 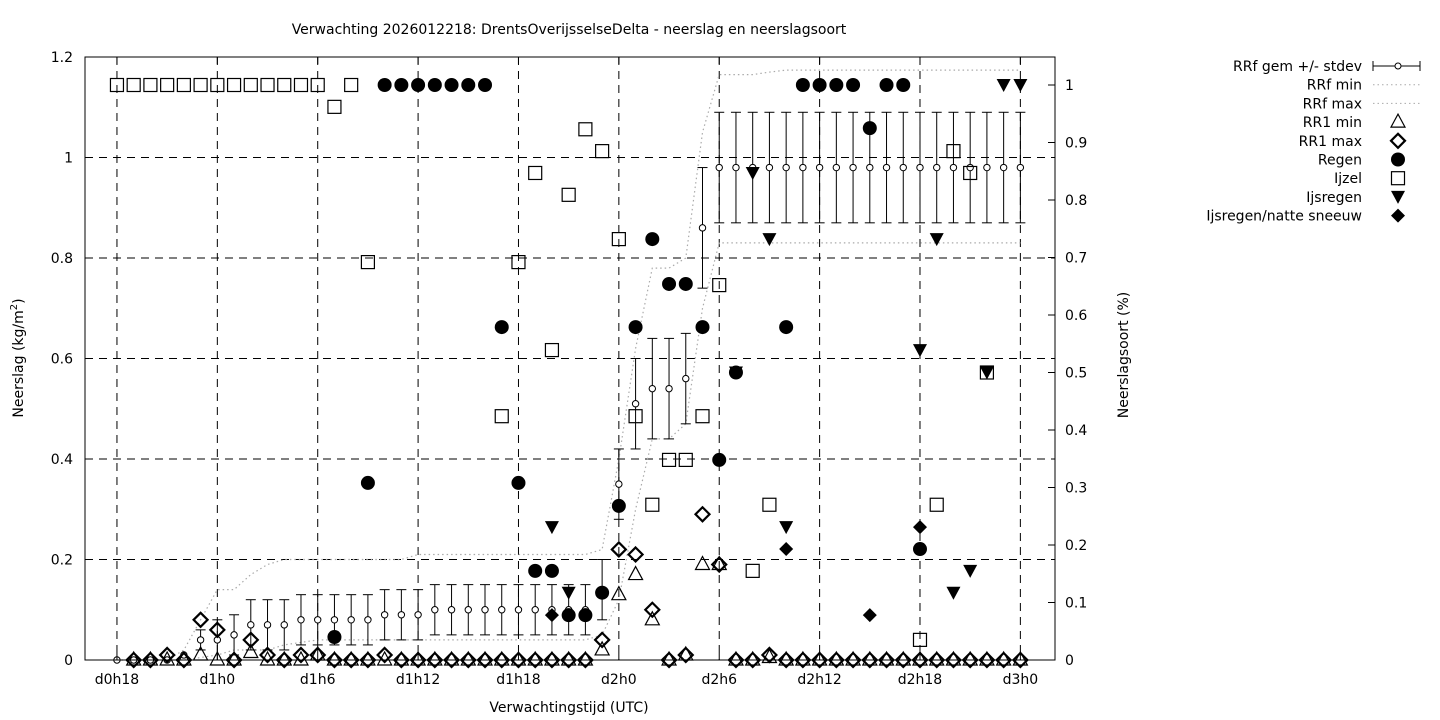 I want to click on legend-label-rrf-min: RRf min, so click(x=1334, y=86).